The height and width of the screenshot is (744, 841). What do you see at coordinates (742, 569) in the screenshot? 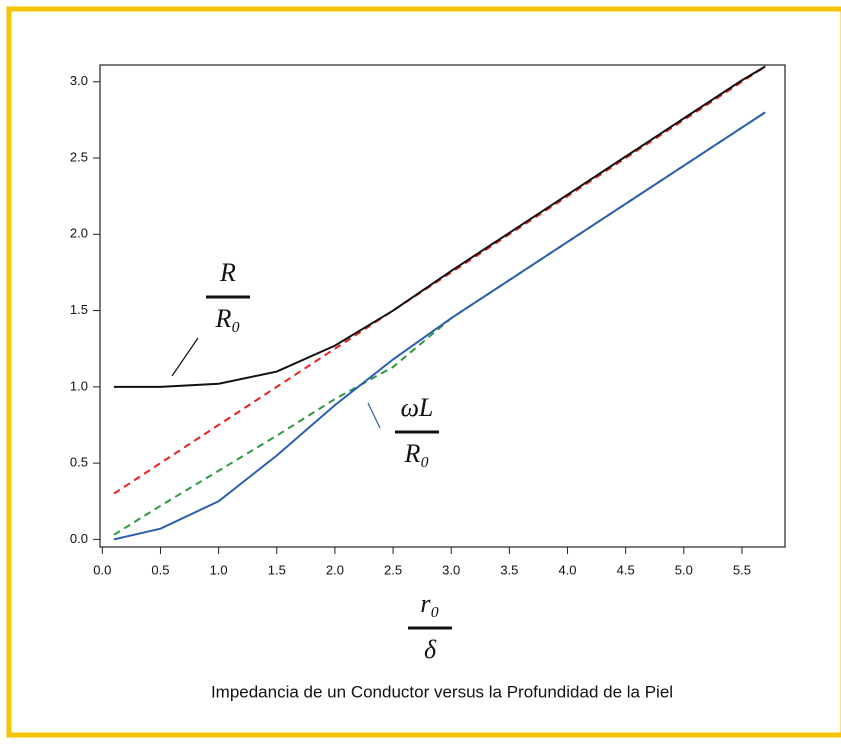
I see `x-tick-label: 5.5` at bounding box center [742, 569].